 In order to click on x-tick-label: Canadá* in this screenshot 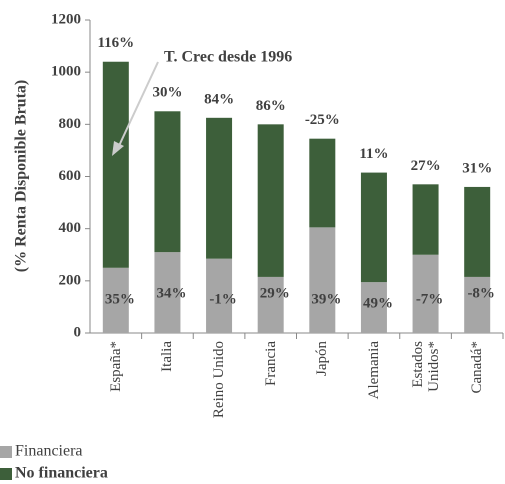, I will do `click(477, 367)`.